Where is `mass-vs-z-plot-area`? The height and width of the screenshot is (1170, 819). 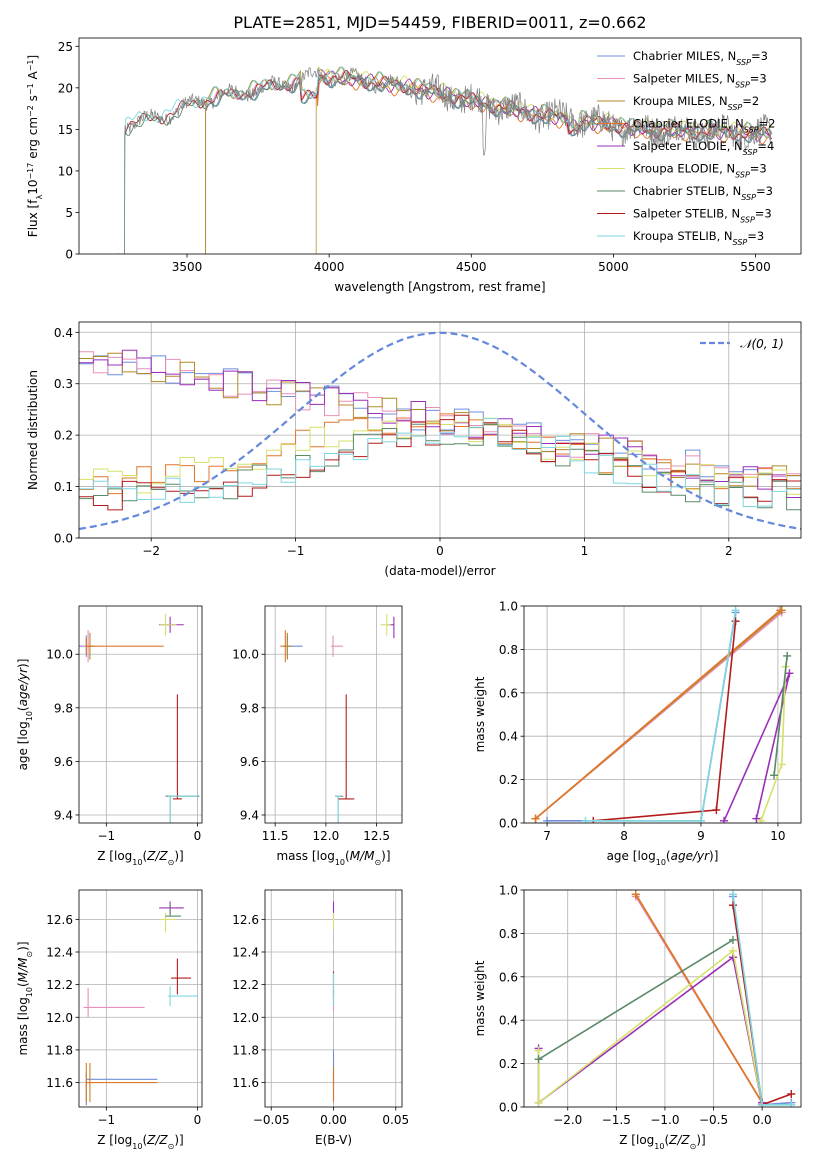
mass-vs-z-plot-area is located at coordinates (140, 1003).